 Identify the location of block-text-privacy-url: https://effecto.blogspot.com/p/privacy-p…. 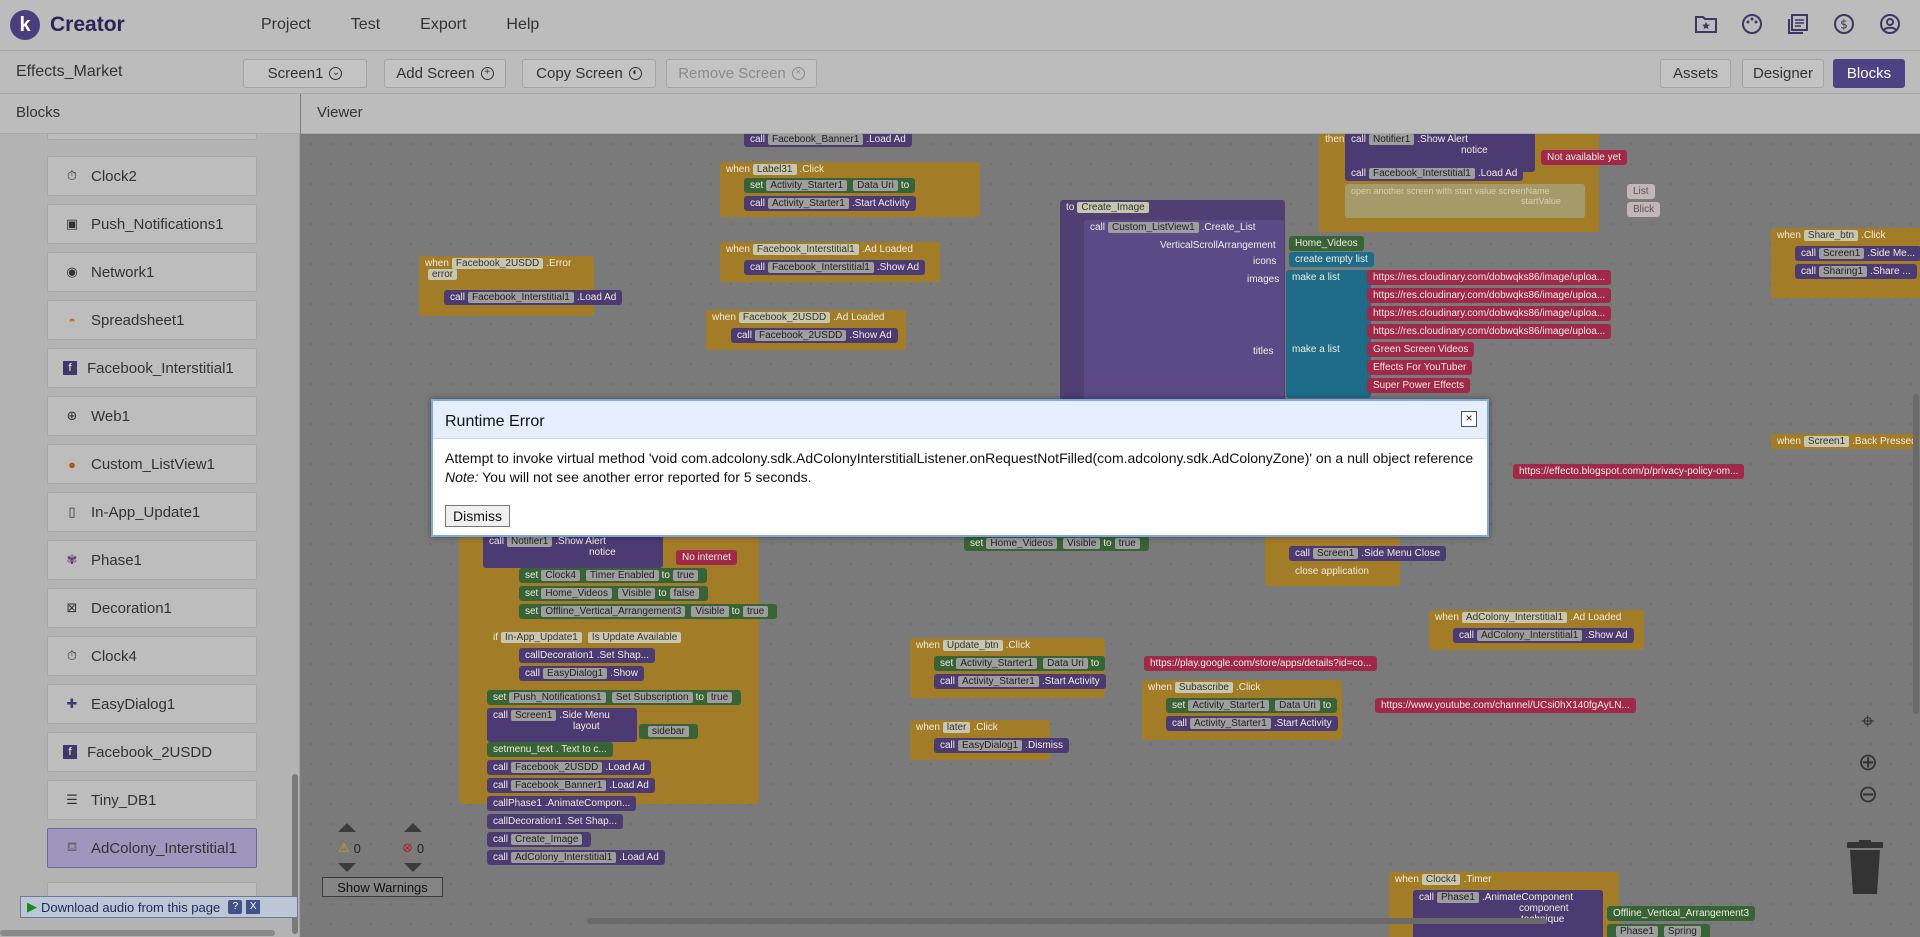
(1629, 471).